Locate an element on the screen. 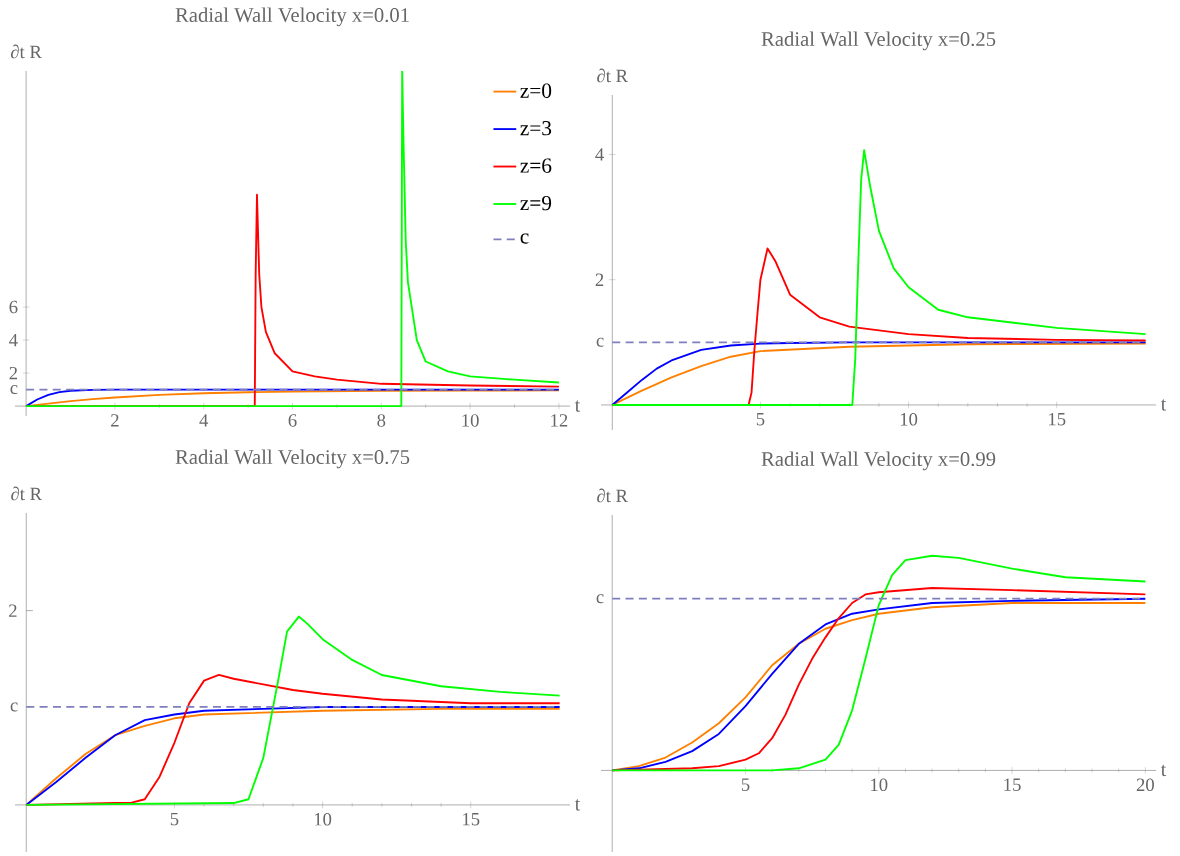  y-tick-label: 6 is located at coordinates (13, 307).